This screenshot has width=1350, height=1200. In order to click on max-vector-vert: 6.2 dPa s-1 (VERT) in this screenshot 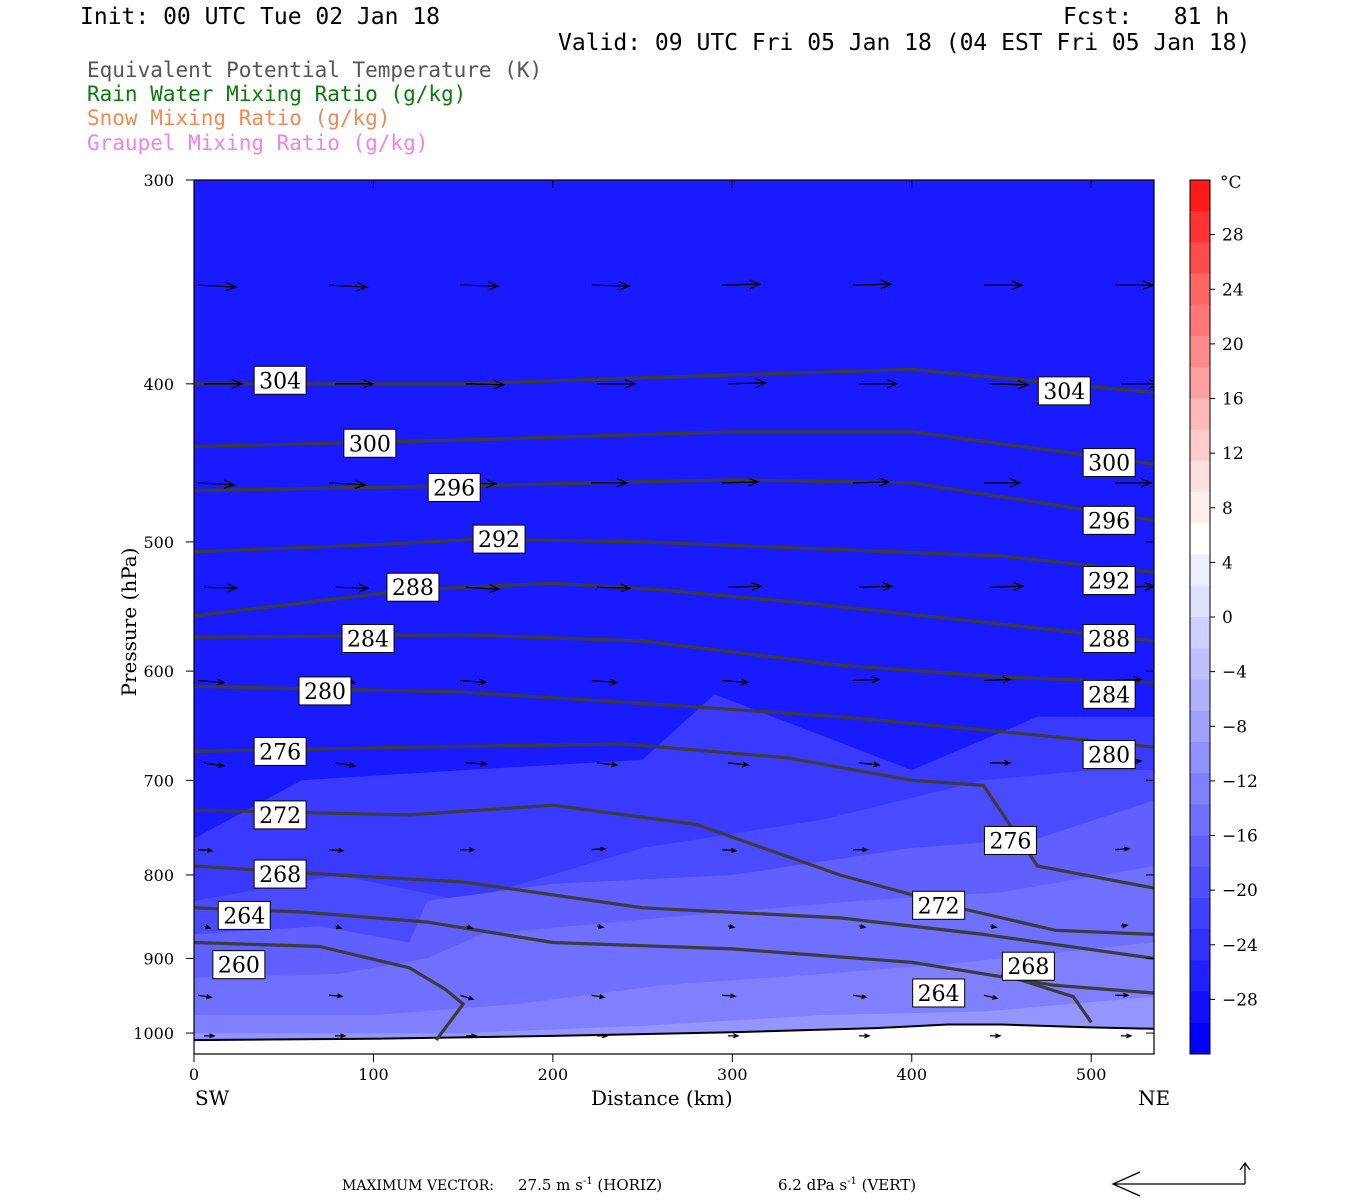, I will do `click(847, 1185)`.